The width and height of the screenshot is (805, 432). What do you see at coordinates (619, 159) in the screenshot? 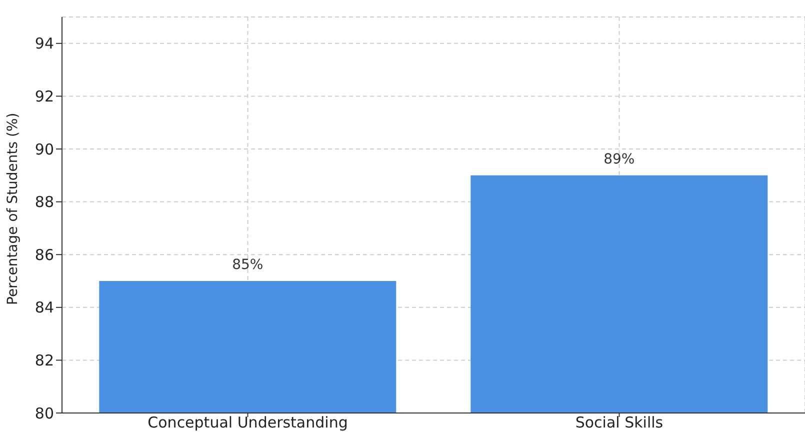
I see `data-label: 89%` at bounding box center [619, 159].